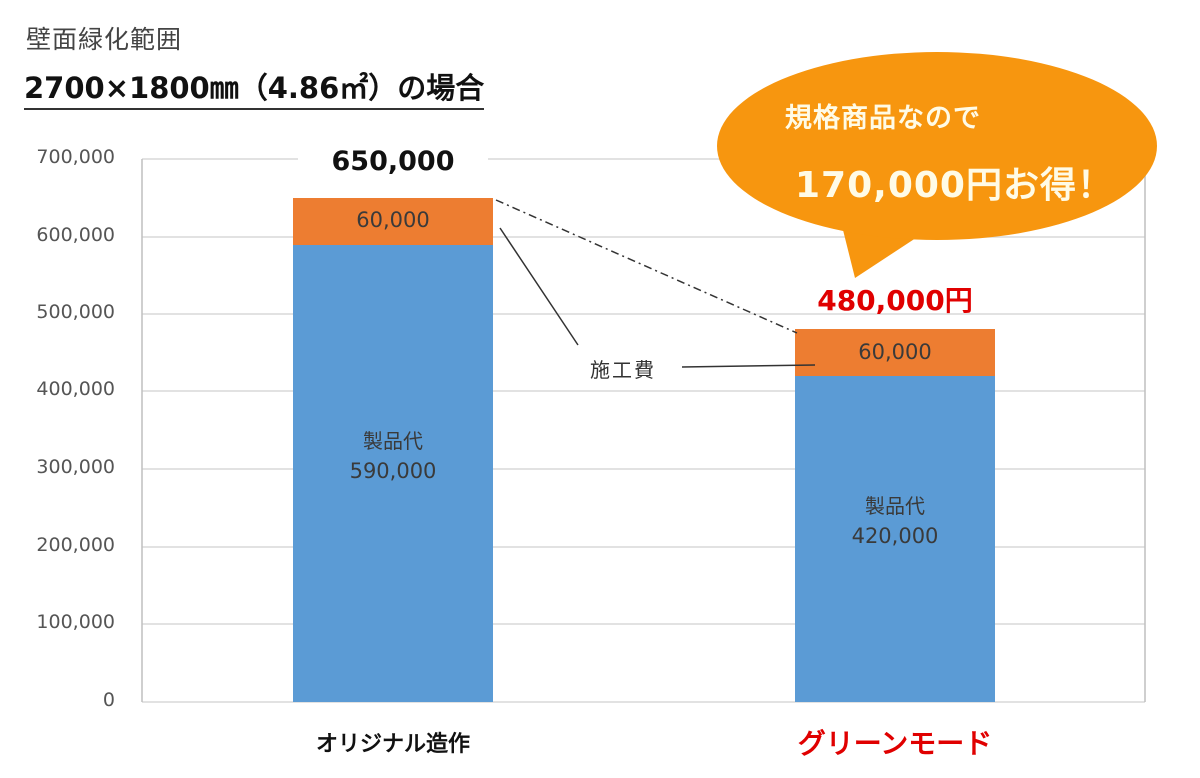 The image size is (1200, 778). What do you see at coordinates (393, 471) in the screenshot?
I see `segment-value: 590,000` at bounding box center [393, 471].